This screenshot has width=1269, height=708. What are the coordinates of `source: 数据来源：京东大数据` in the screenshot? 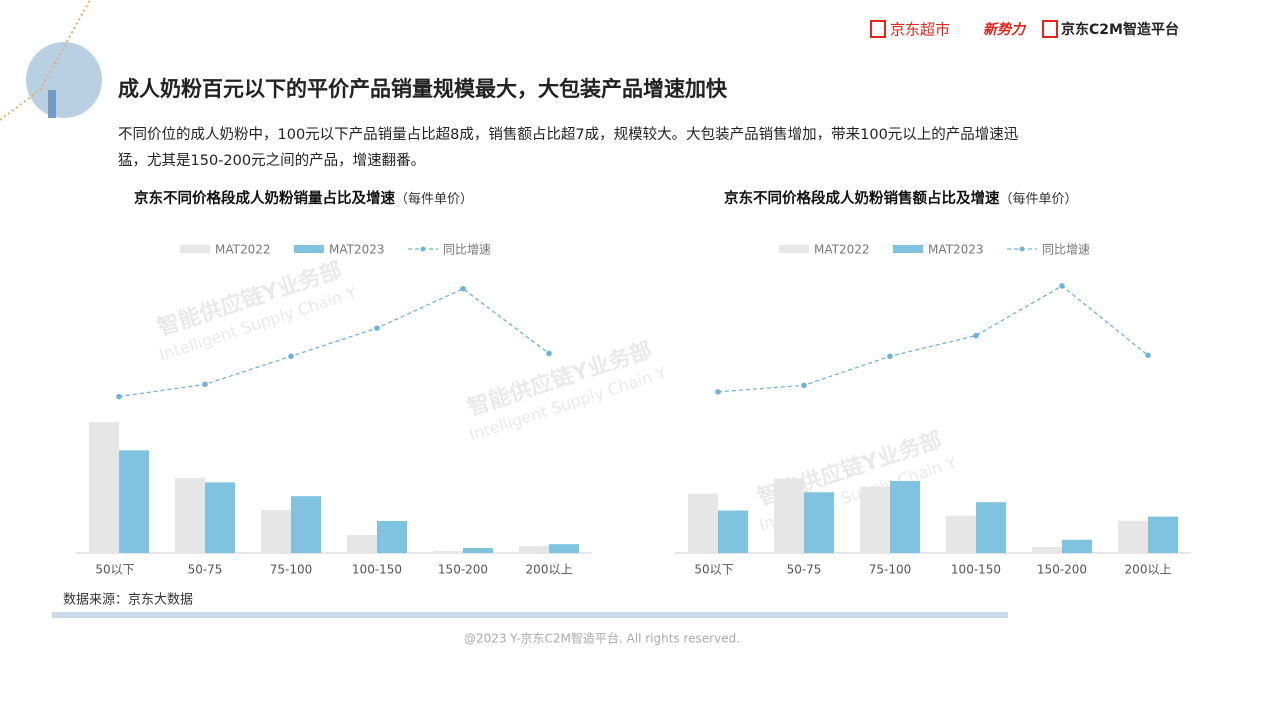 It's located at (128, 600).